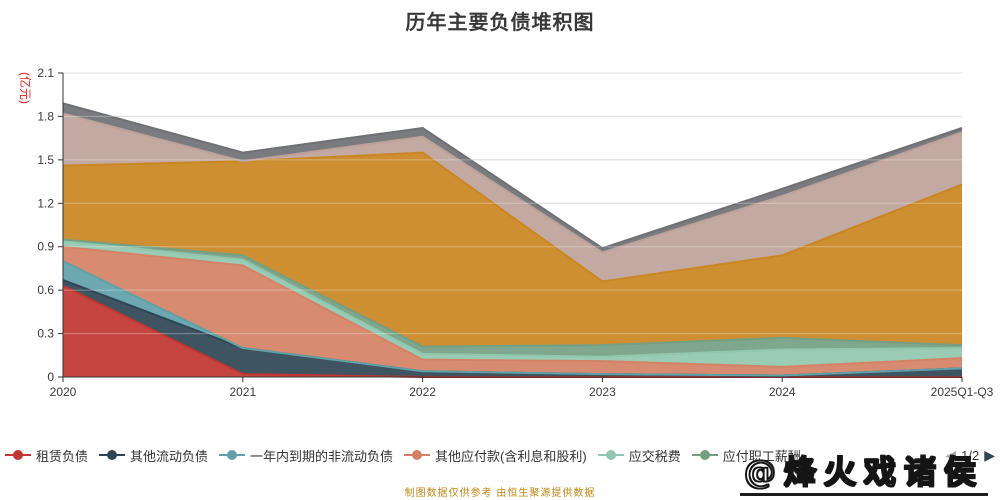 The image size is (1000, 500). Describe the element at coordinates (242, 392) in the screenshot. I see `x-tick-label: 2021` at that location.